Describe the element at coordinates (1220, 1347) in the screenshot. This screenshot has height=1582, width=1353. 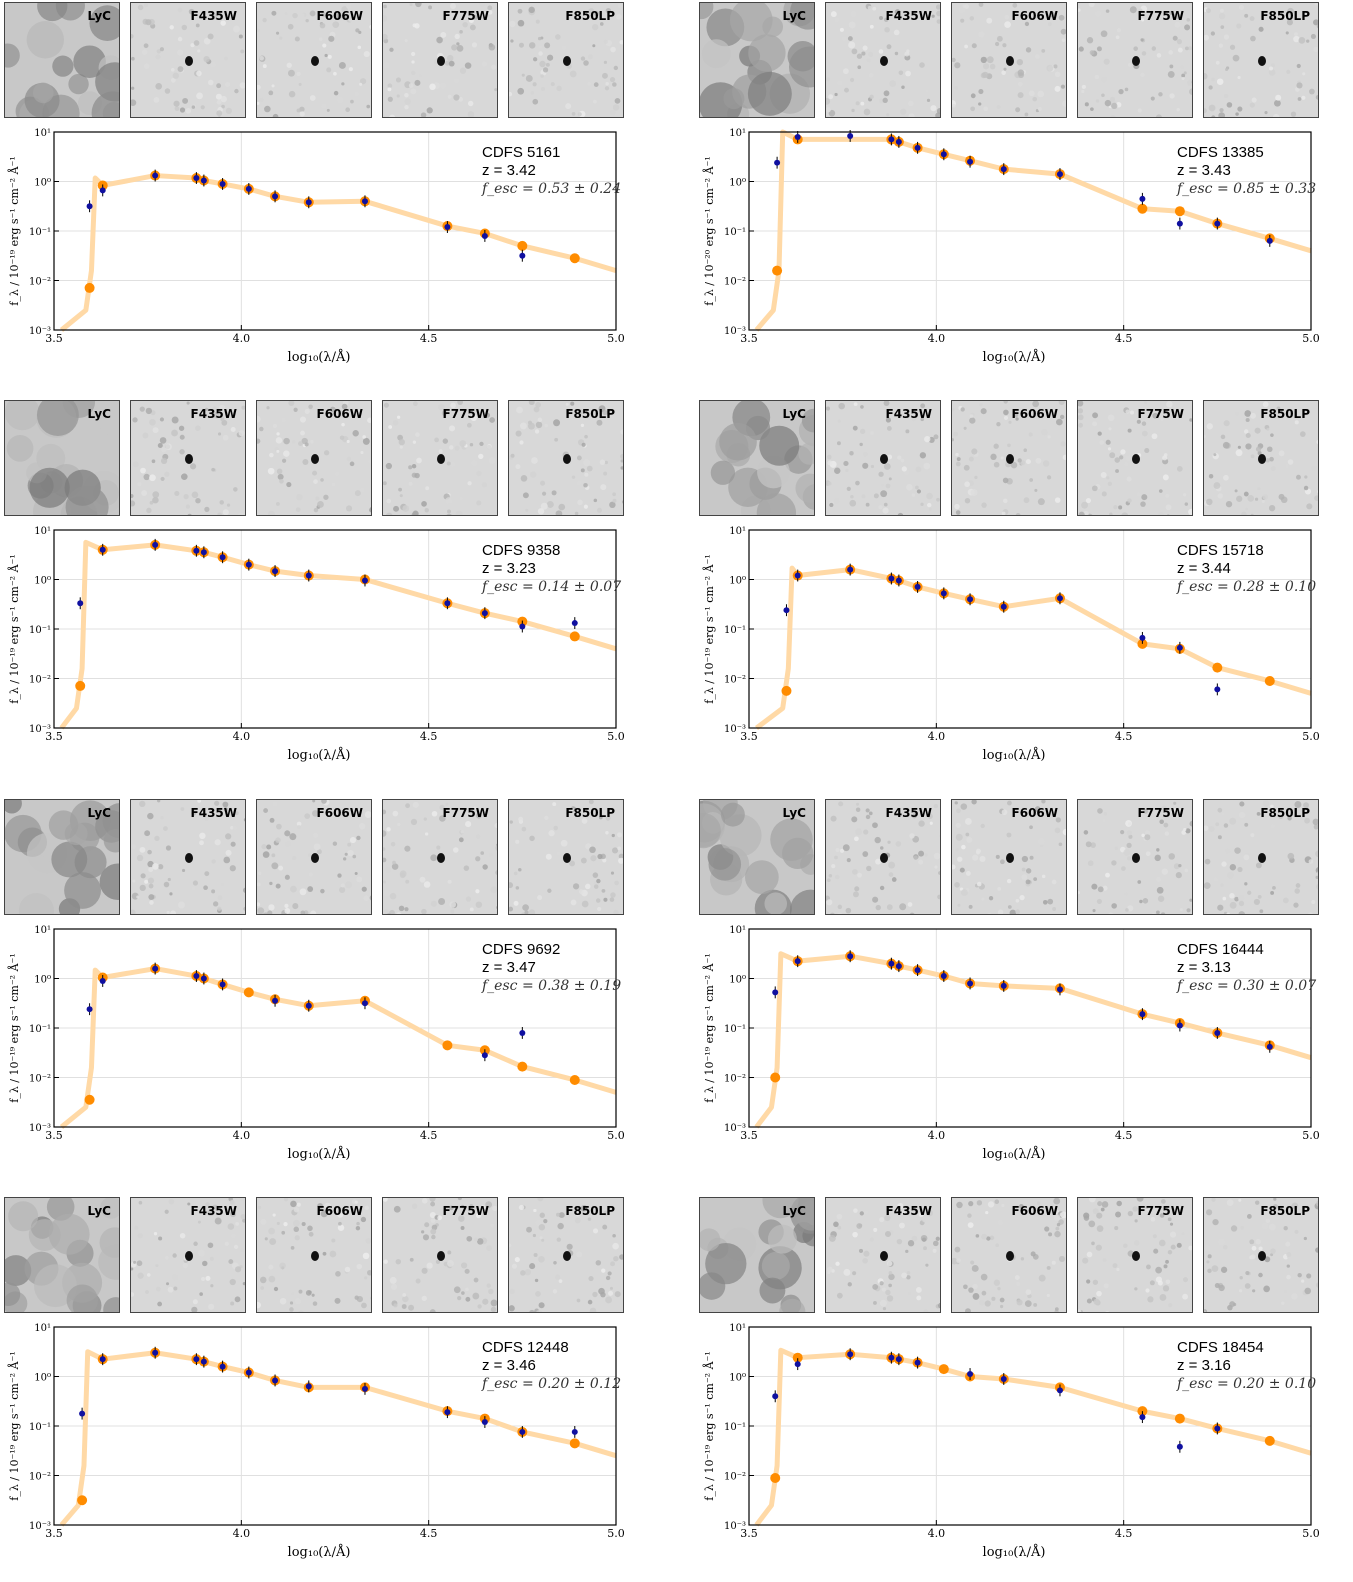
I see `object-name: CDFS 18454` at that location.